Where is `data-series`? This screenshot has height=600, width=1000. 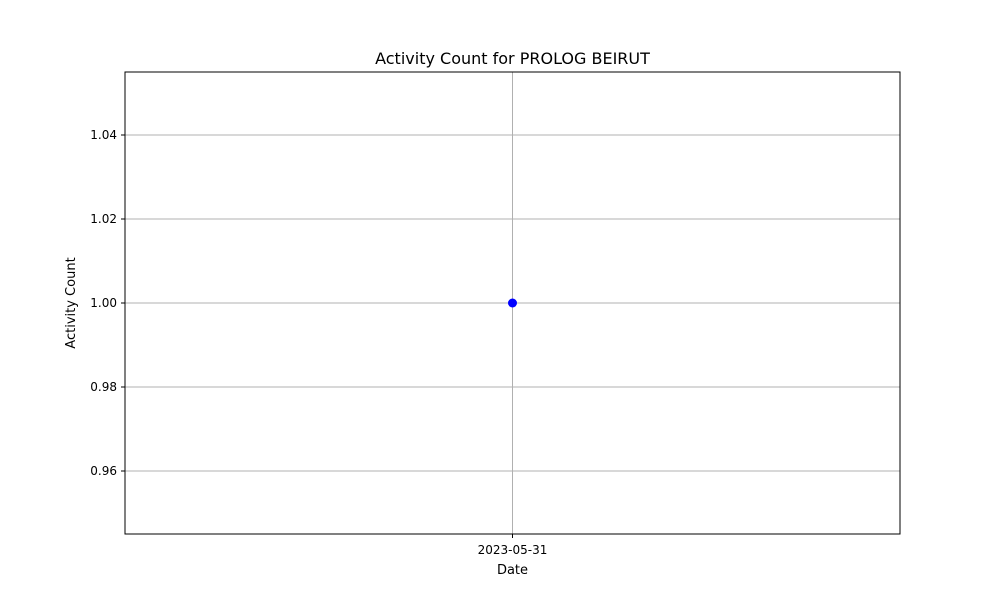 data-series is located at coordinates (512, 303).